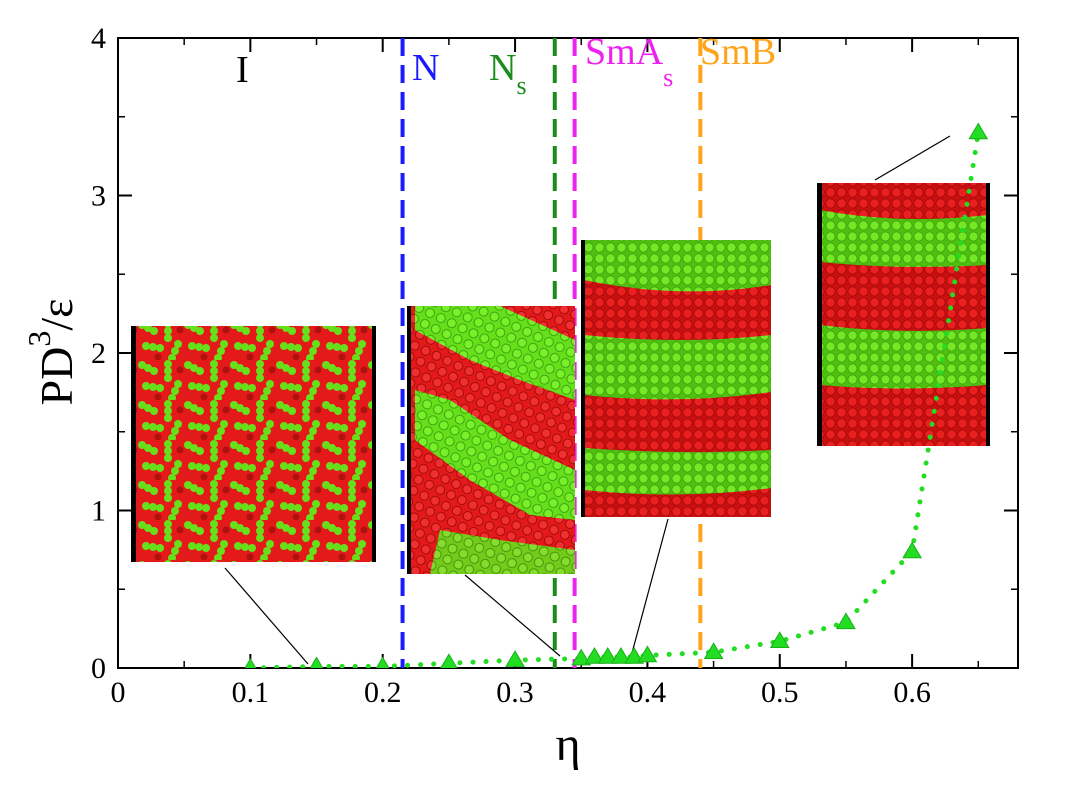  I want to click on x-tick-label: 0, so click(118, 692).